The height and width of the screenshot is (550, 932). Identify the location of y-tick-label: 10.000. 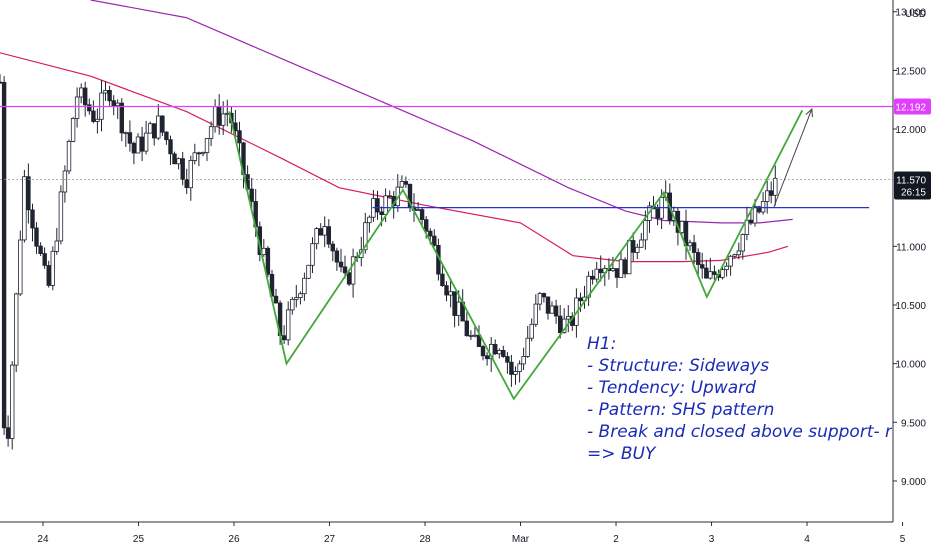
(910, 365).